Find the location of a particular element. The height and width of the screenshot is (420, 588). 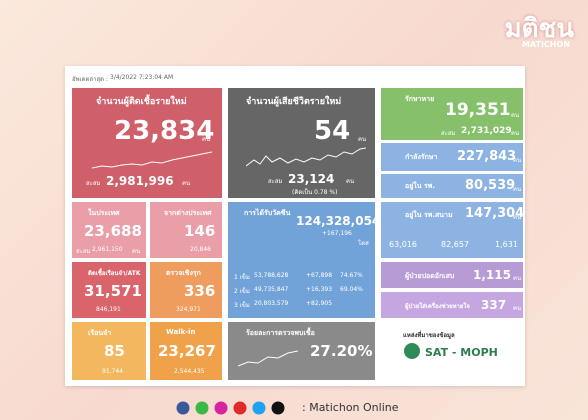

label: Walk-in is located at coordinates (181, 332).